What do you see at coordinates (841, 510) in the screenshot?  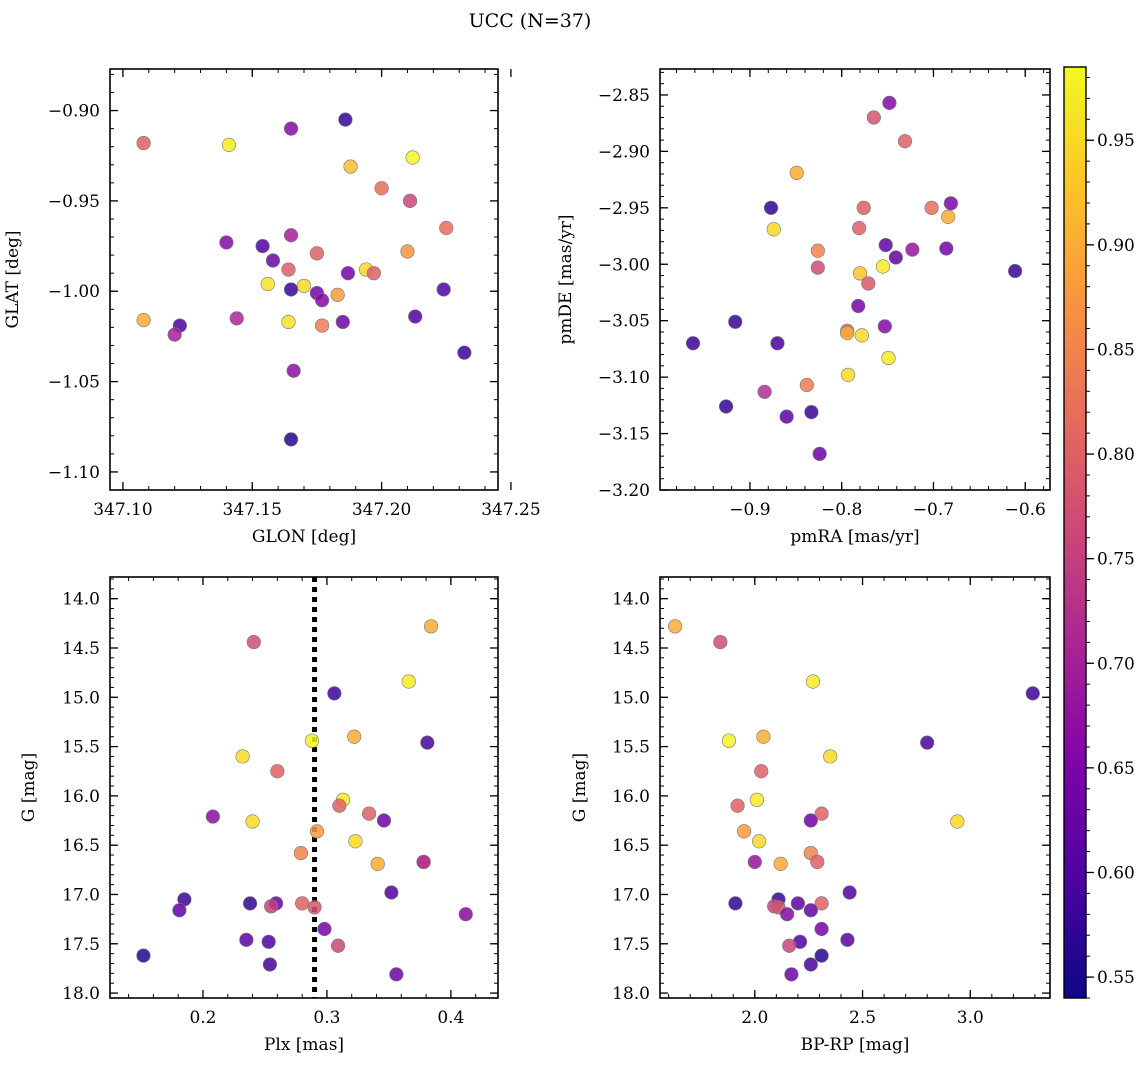 I see `x-tick-label: −0.8` at bounding box center [841, 510].